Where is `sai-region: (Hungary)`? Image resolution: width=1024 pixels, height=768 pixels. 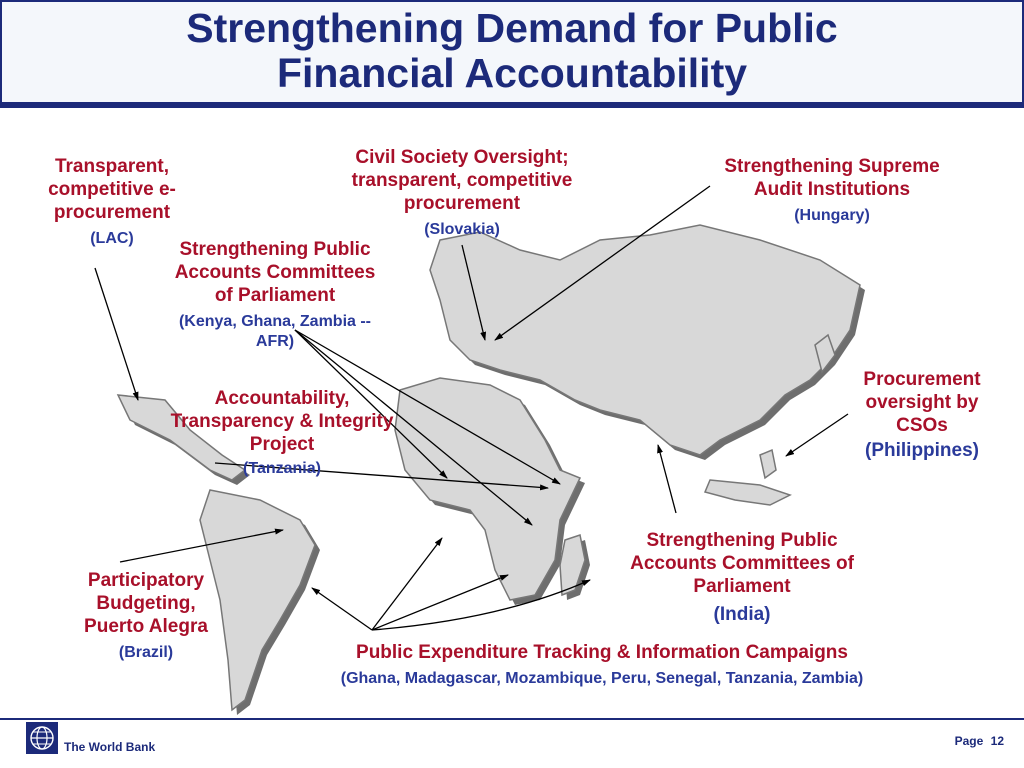 sai-region: (Hungary) is located at coordinates (832, 215).